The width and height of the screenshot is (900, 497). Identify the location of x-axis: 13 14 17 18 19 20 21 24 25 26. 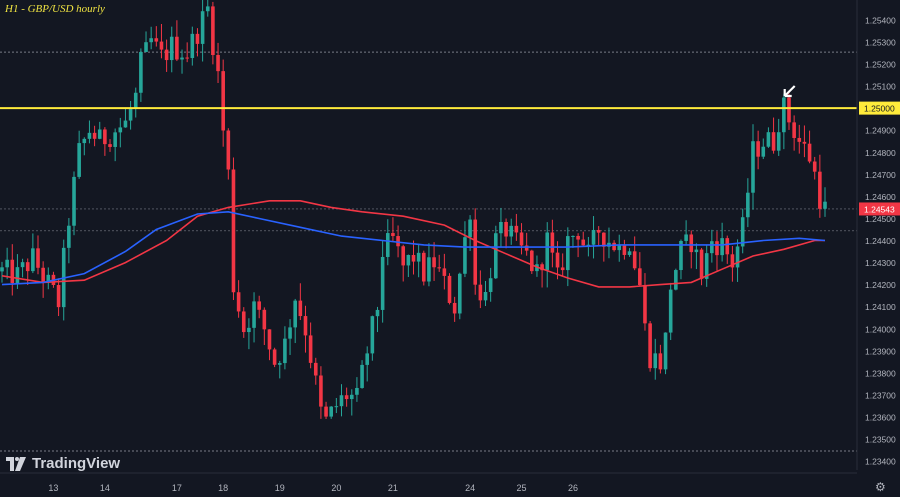
(428, 482).